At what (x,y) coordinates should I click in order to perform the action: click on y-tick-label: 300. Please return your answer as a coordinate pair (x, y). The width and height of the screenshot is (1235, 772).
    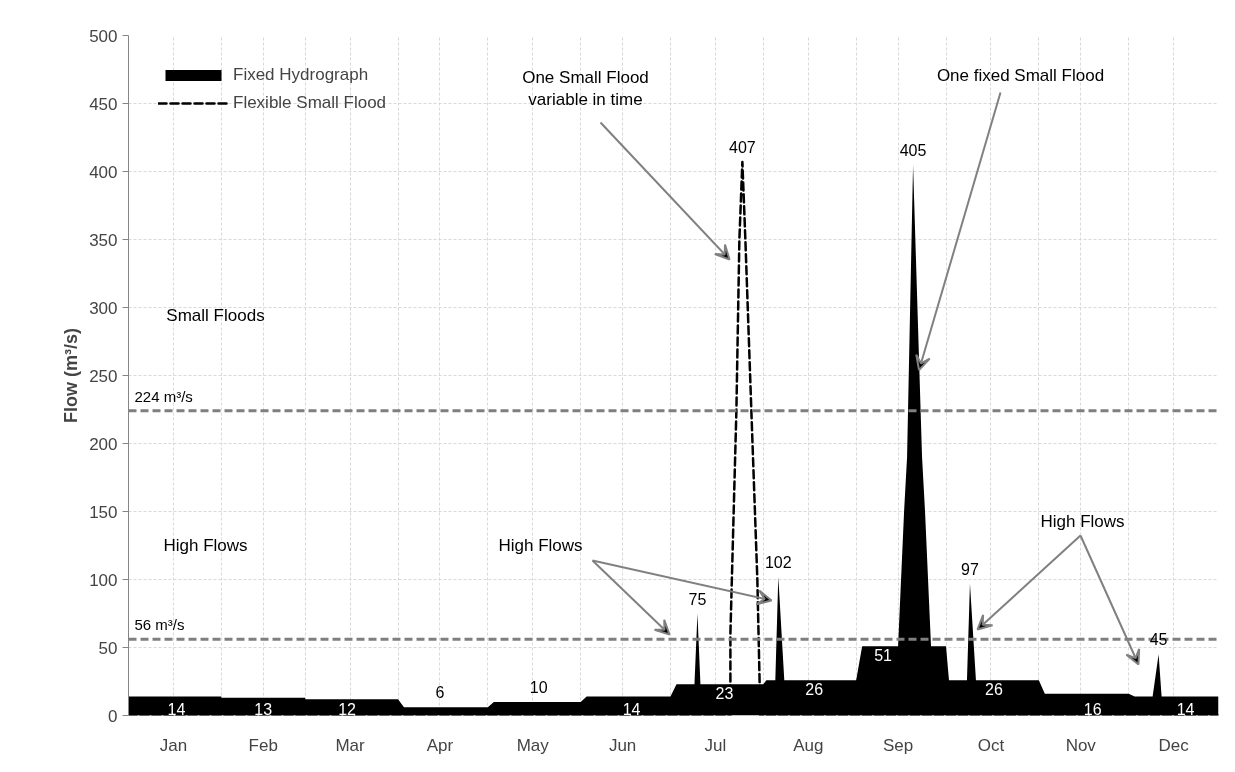
    Looking at the image, I should click on (103, 308).